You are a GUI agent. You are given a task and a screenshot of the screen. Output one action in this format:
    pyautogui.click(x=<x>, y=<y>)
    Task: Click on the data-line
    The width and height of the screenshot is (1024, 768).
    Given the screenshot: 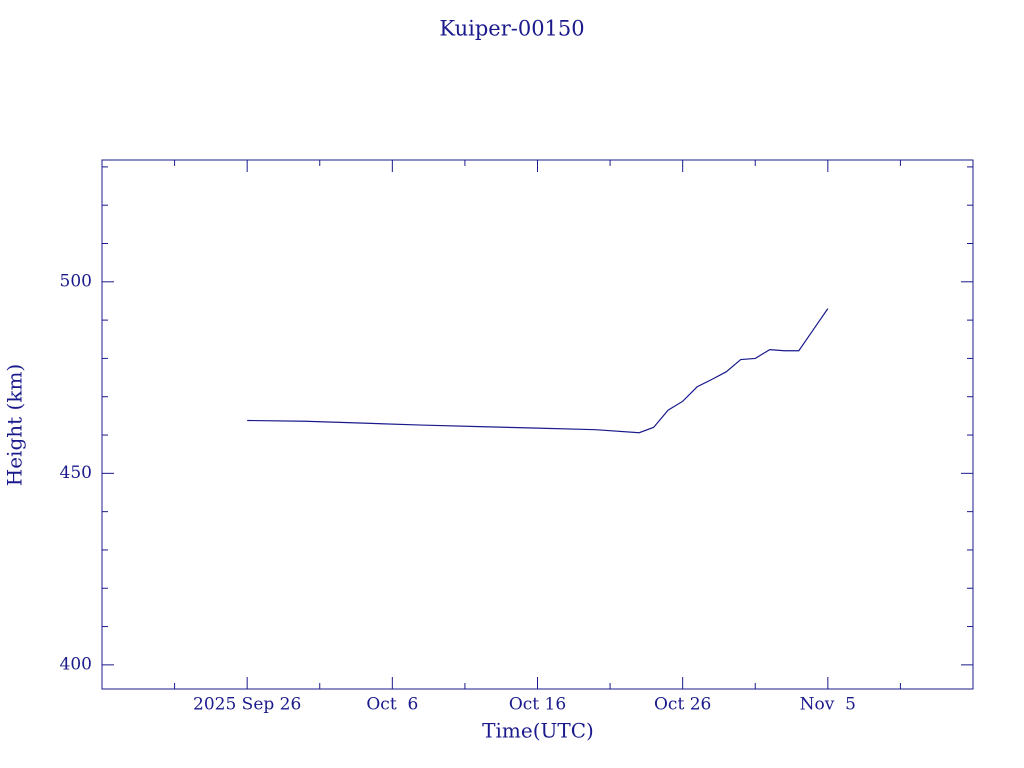 What is the action you would take?
    pyautogui.click(x=538, y=371)
    